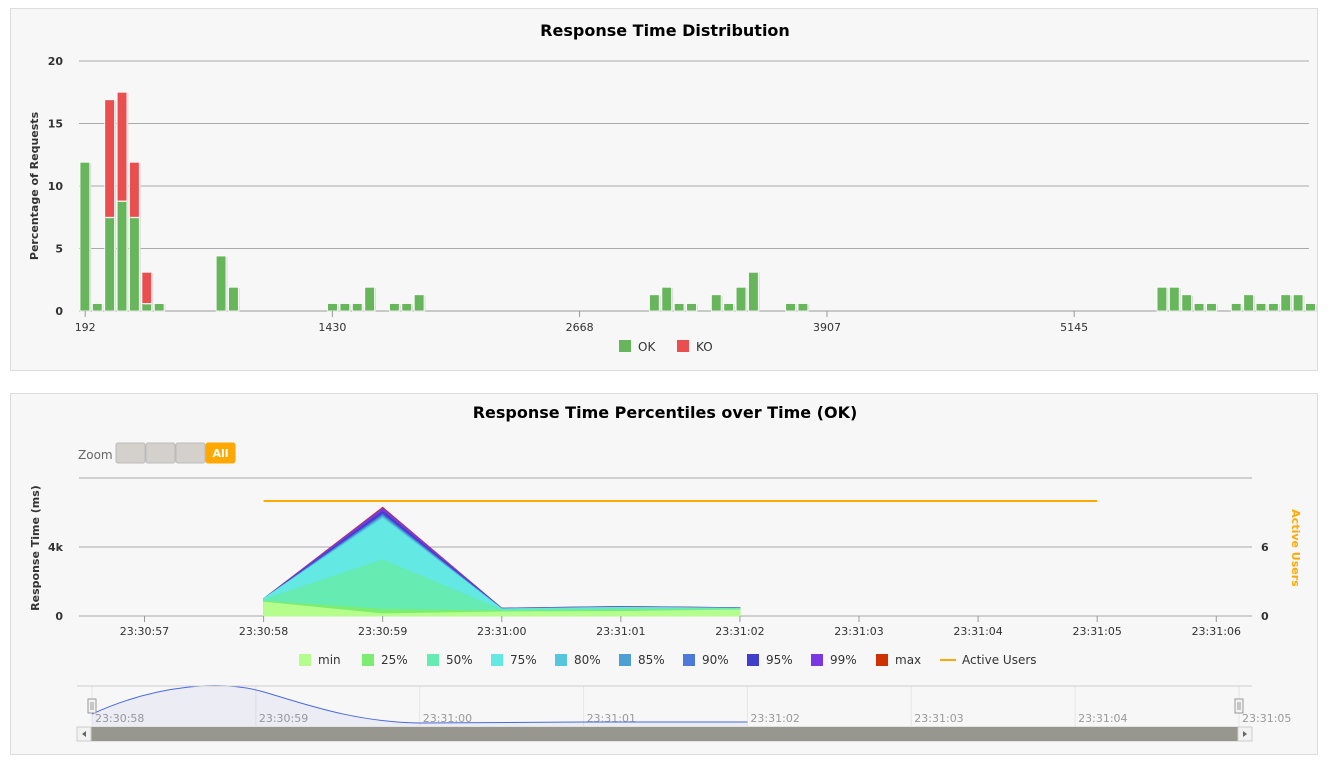 The height and width of the screenshot is (760, 1332). Describe the element at coordinates (561, 660) in the screenshot. I see `legend-swatch-80pct` at that location.